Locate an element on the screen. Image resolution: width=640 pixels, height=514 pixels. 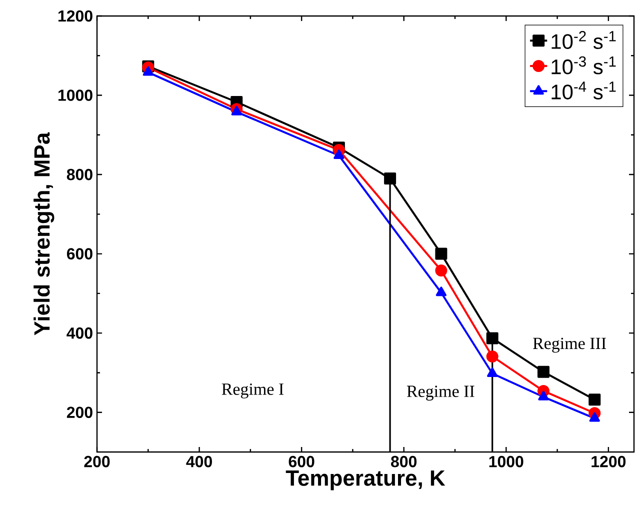
y-axis-title: Yield strength, MPa is located at coordinates (44, 234).